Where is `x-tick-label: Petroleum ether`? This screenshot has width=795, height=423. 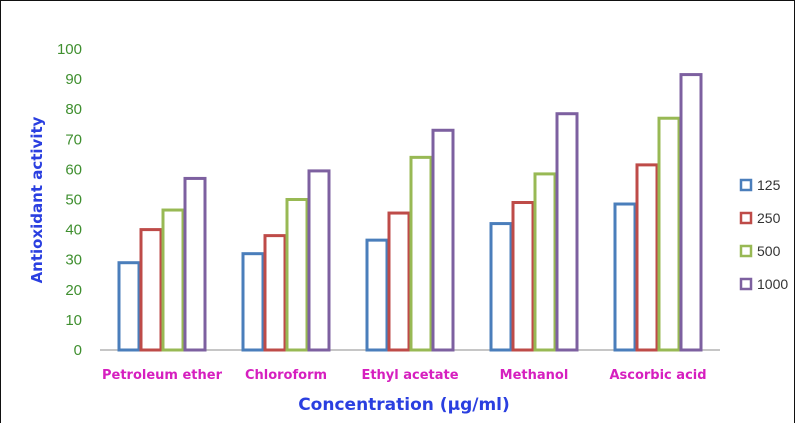
x-tick-label: Petroleum ether is located at coordinates (162, 375).